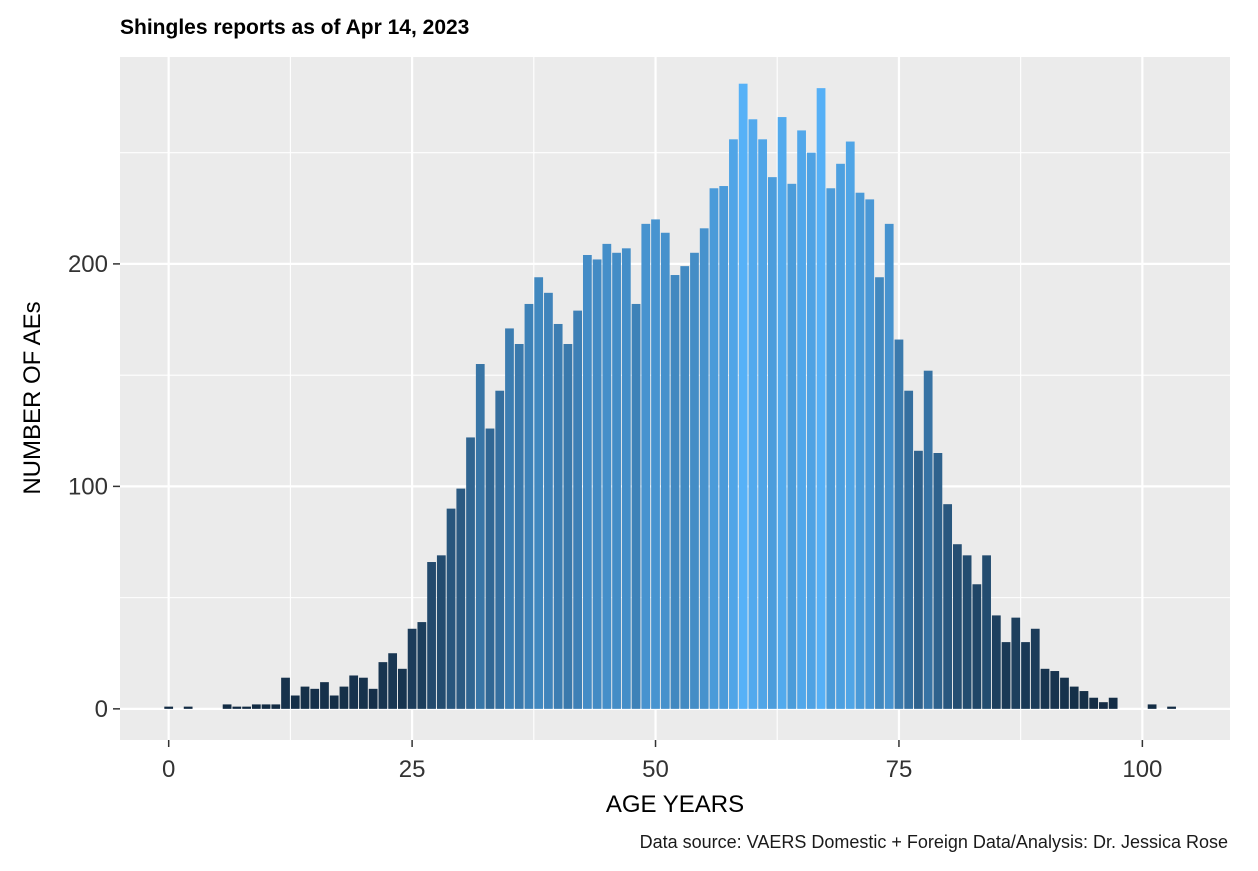 The width and height of the screenshot is (1258, 871). Describe the element at coordinates (295, 27) in the screenshot. I see `chart-title: Shingles reports as of Apr 14, 2023` at that location.